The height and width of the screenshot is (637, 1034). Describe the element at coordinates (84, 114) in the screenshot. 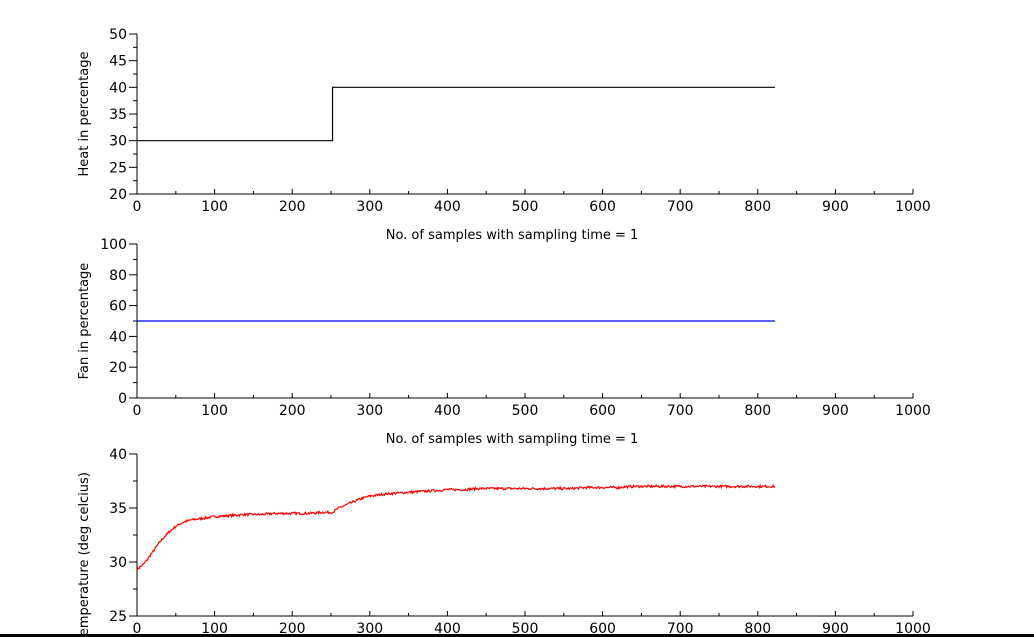

I see `y-axis-title: Heat in percentage` at that location.